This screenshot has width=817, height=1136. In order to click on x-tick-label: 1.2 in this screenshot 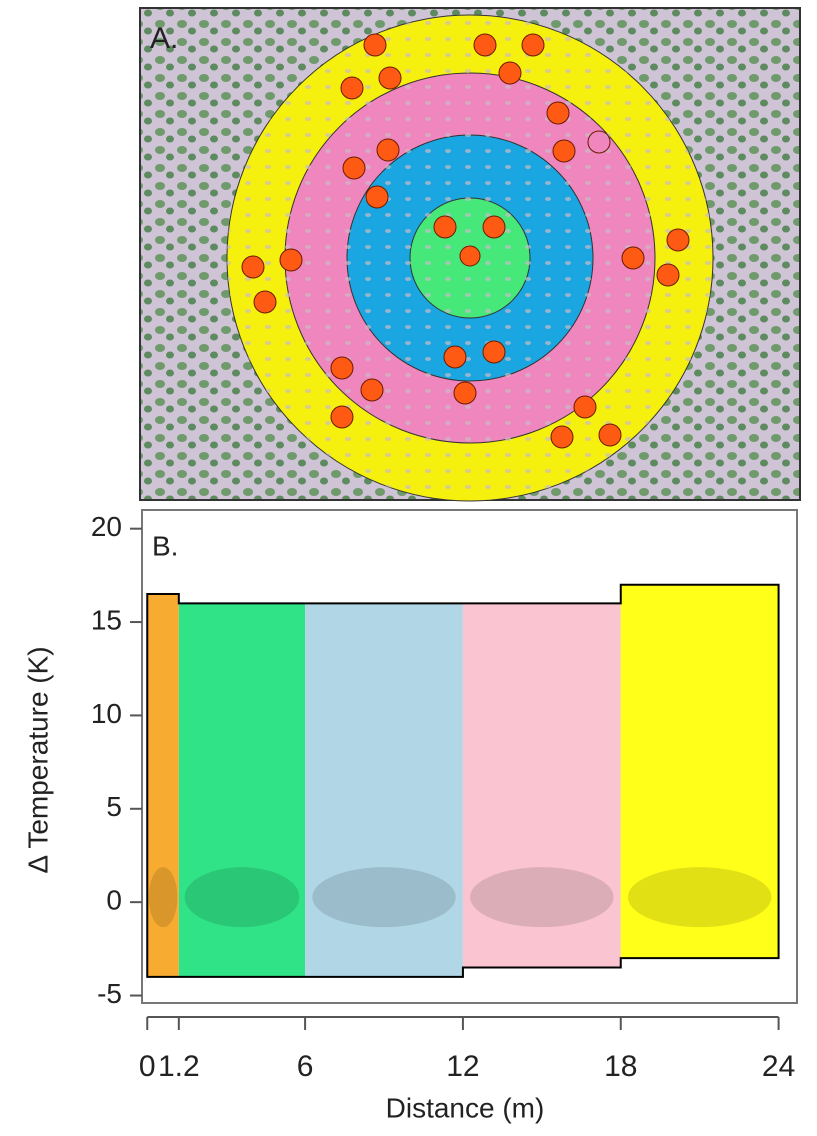, I will do `click(179, 1066)`.